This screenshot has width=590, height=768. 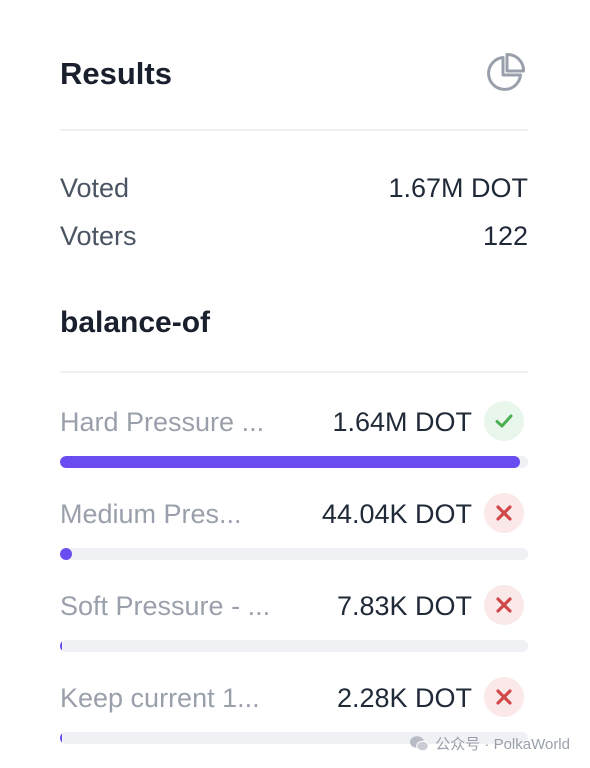 I want to click on option-value: 1.64M DOT, so click(x=402, y=422).